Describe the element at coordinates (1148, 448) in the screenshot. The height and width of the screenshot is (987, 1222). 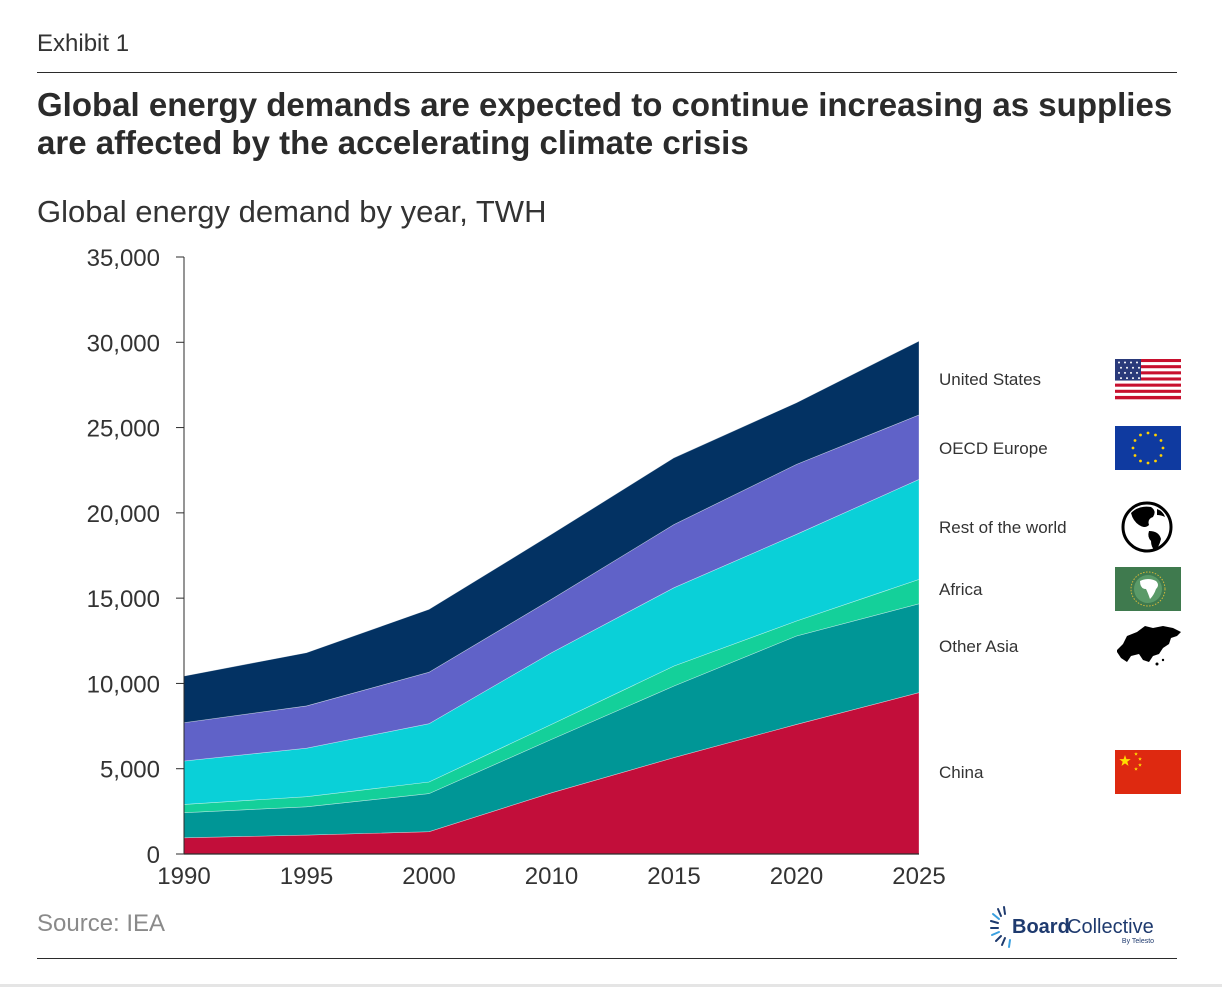
I see `eu-flag-icon` at that location.